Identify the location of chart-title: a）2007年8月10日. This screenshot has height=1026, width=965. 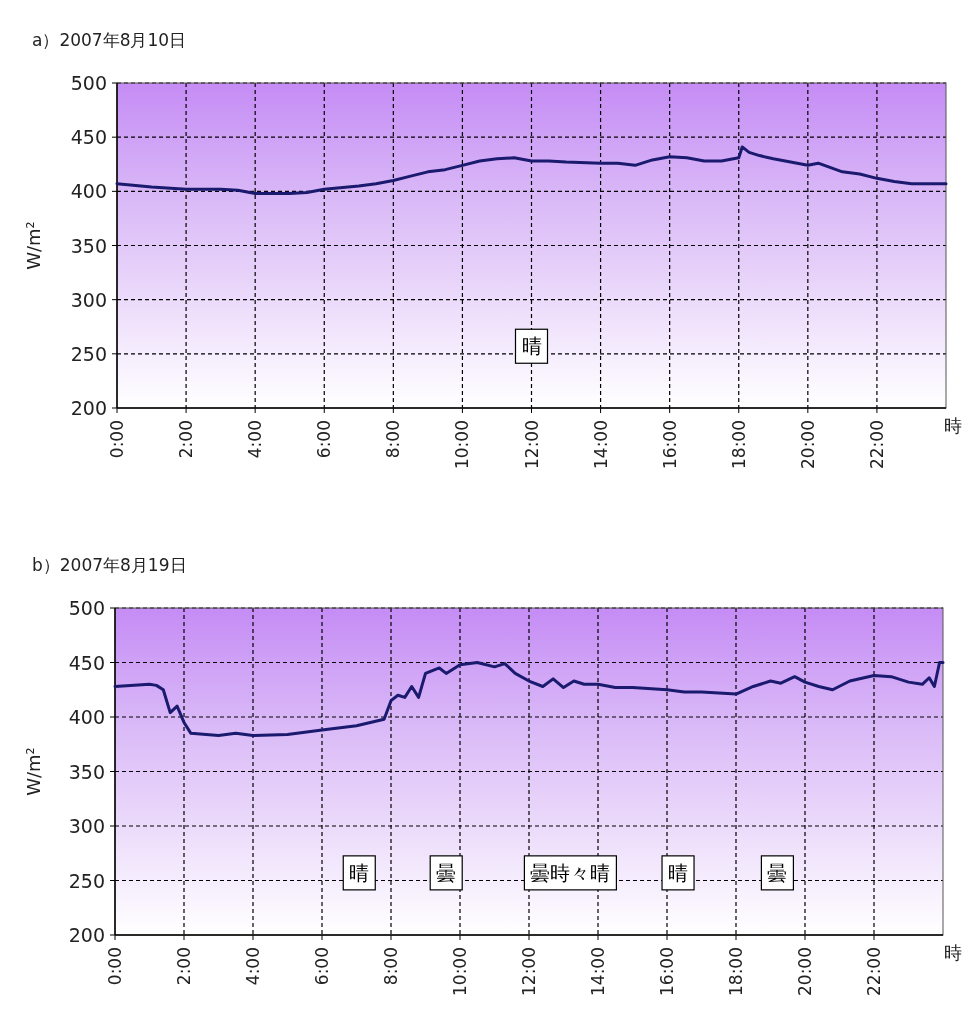
(109, 40).